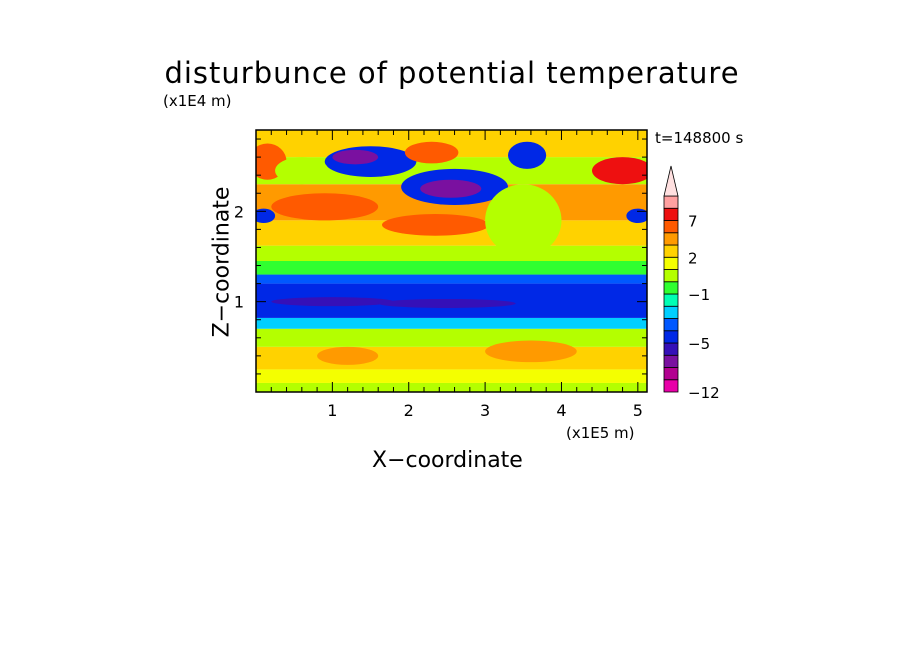 This screenshot has height=654, width=904. I want to click on colorbar-tick-label-2: −1, so click(699, 295).